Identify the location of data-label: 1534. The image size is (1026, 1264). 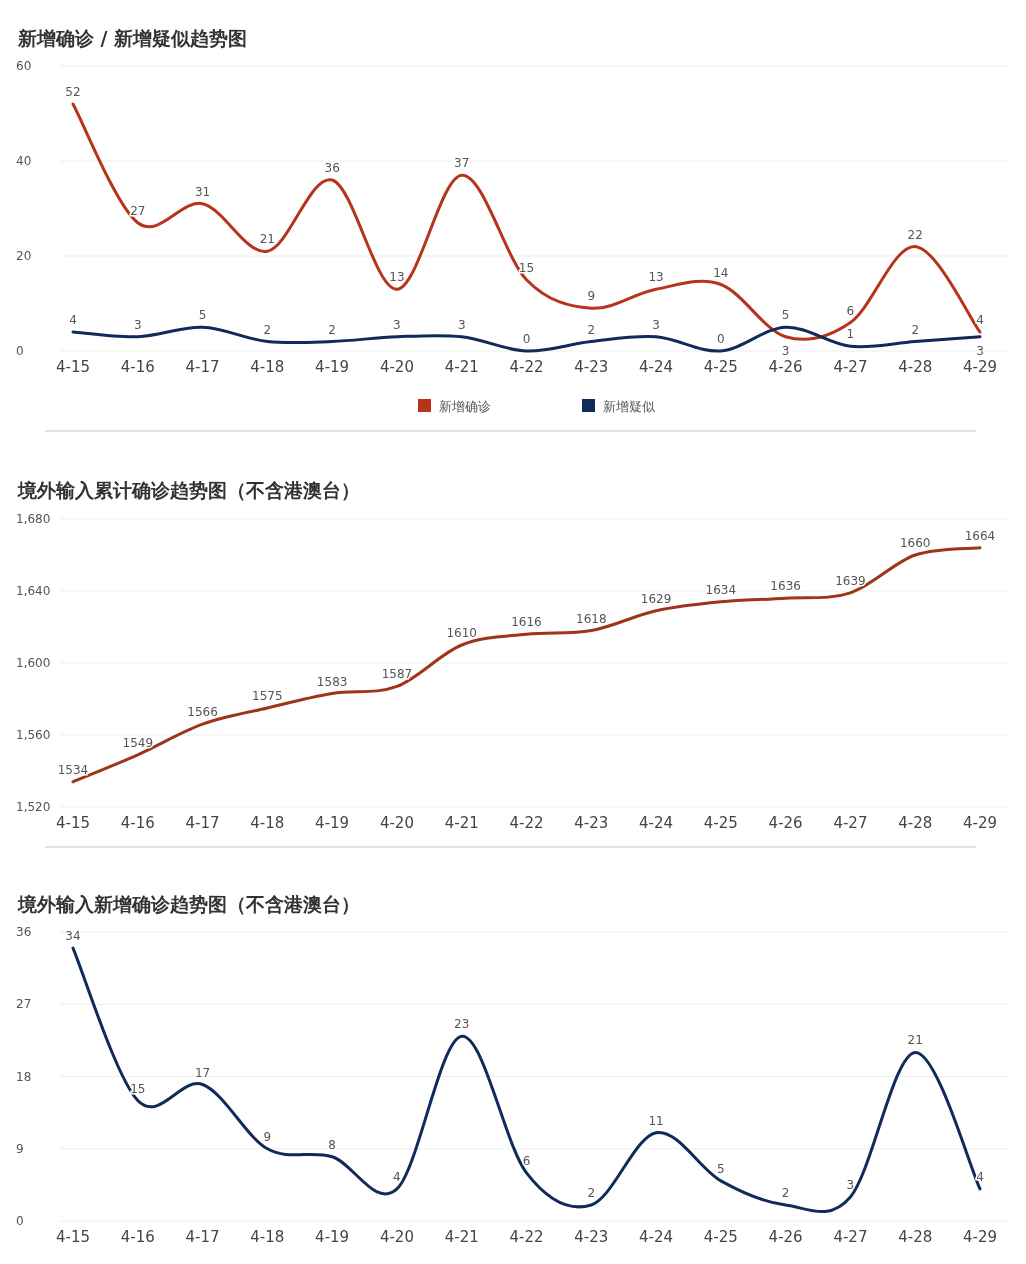
(73, 769).